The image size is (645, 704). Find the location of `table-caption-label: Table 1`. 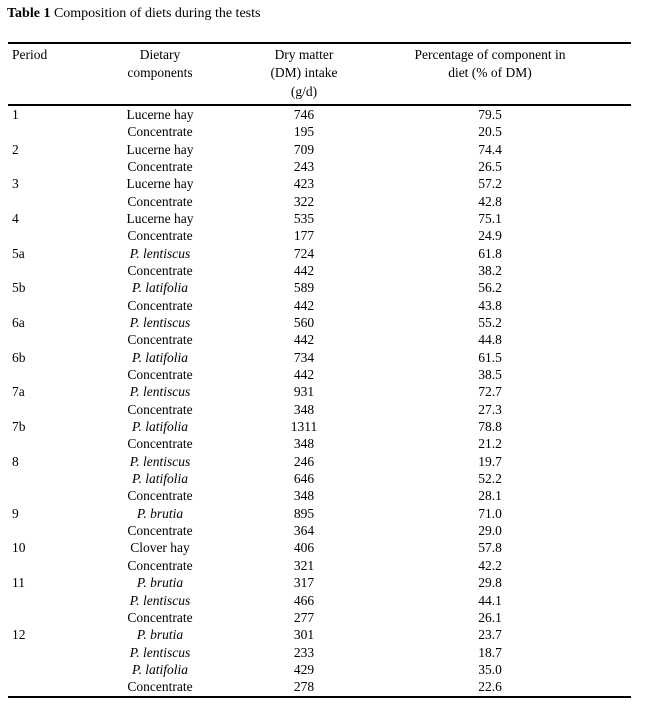

table-caption-label: Table 1 is located at coordinates (29, 13).